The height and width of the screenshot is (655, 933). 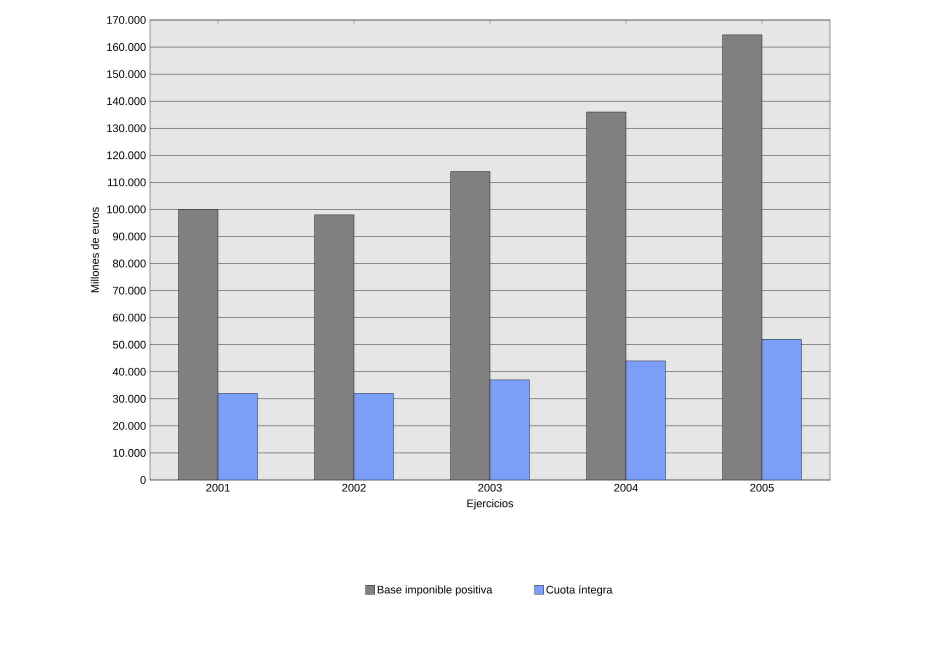 What do you see at coordinates (126, 101) in the screenshot?
I see `y-tick-label: 140.000` at bounding box center [126, 101].